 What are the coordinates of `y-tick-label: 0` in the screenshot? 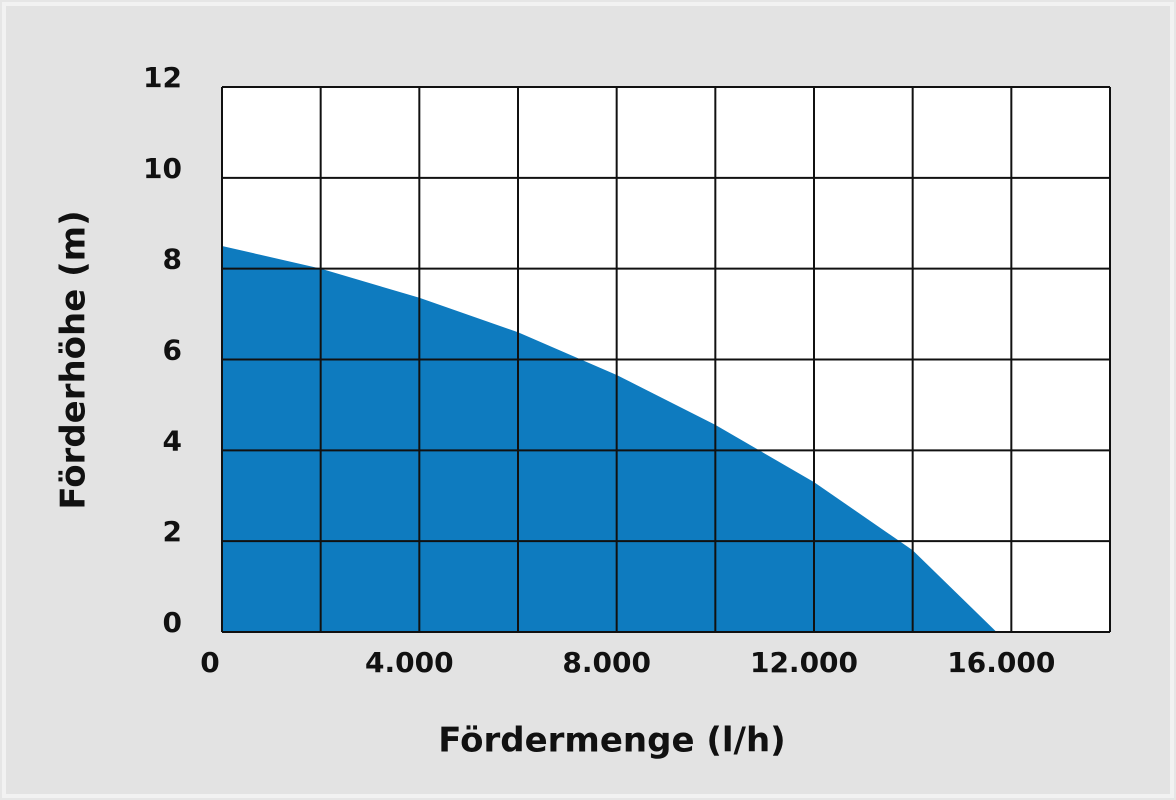 It's located at (172, 622).